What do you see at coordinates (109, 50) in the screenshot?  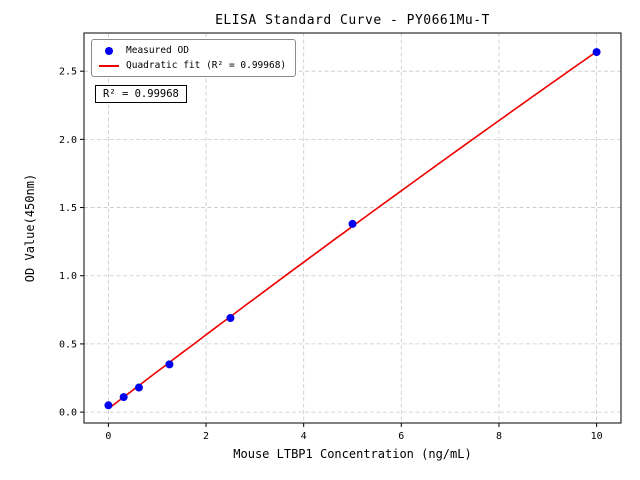 I see `legend-marker-measured-dot` at bounding box center [109, 50].